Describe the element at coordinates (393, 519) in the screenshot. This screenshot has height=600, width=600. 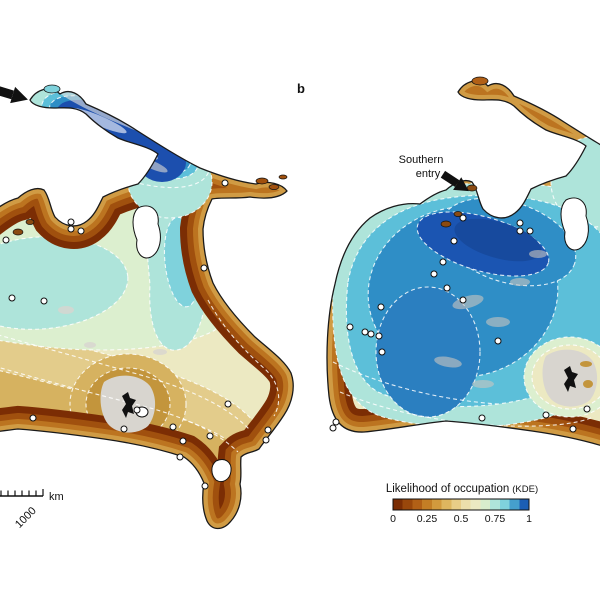
I see `legend-tick-0: 0` at that location.